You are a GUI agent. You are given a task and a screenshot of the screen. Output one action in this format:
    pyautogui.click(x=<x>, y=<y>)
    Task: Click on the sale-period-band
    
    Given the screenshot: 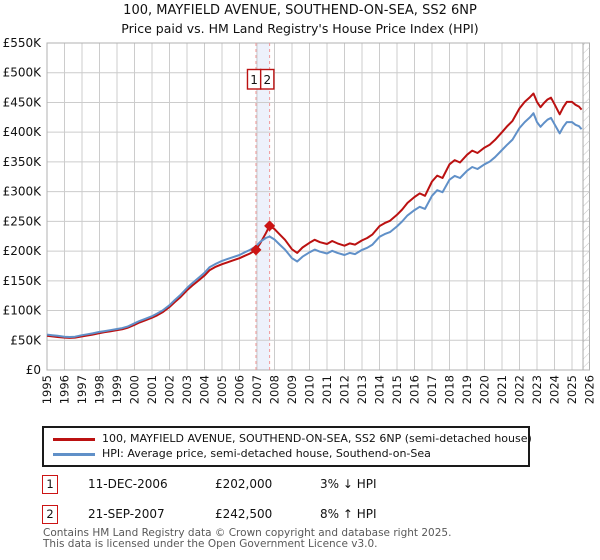 What is the action you would take?
    pyautogui.click(x=262, y=206)
    